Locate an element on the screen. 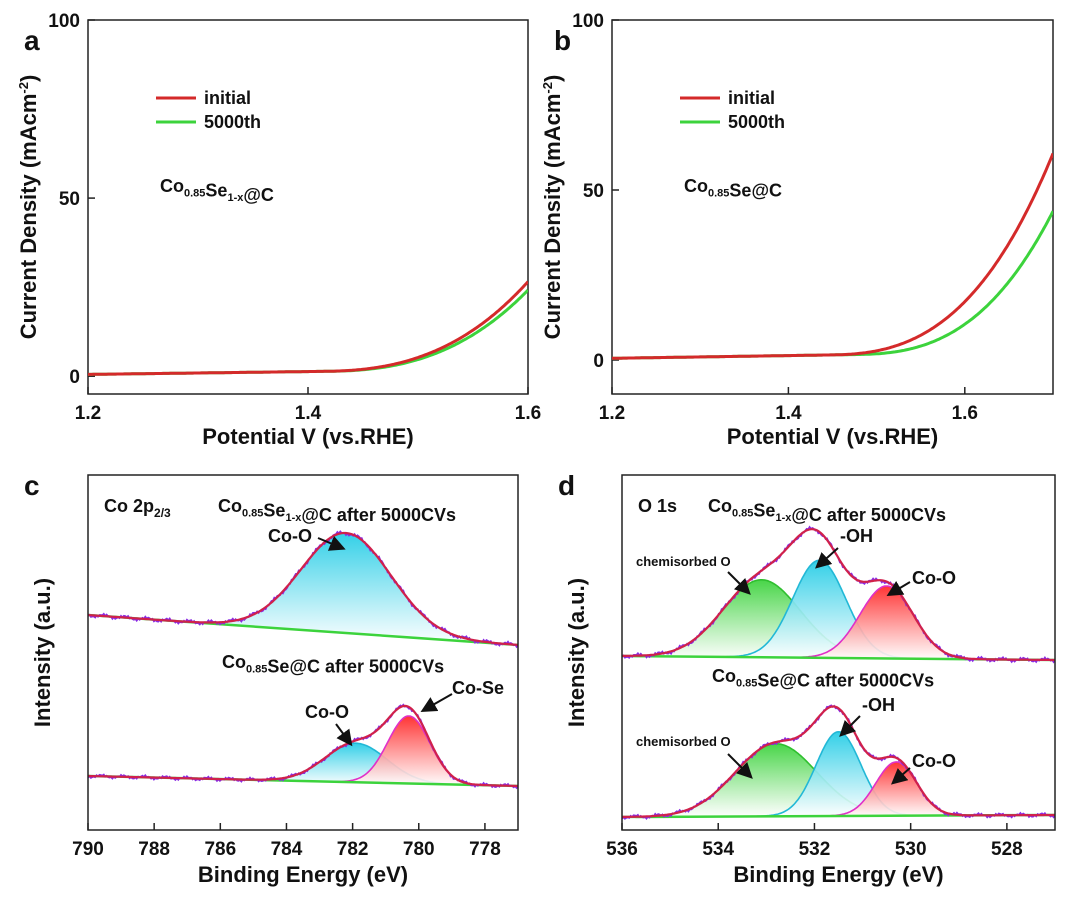  panel-label: a is located at coordinates (32, 40).